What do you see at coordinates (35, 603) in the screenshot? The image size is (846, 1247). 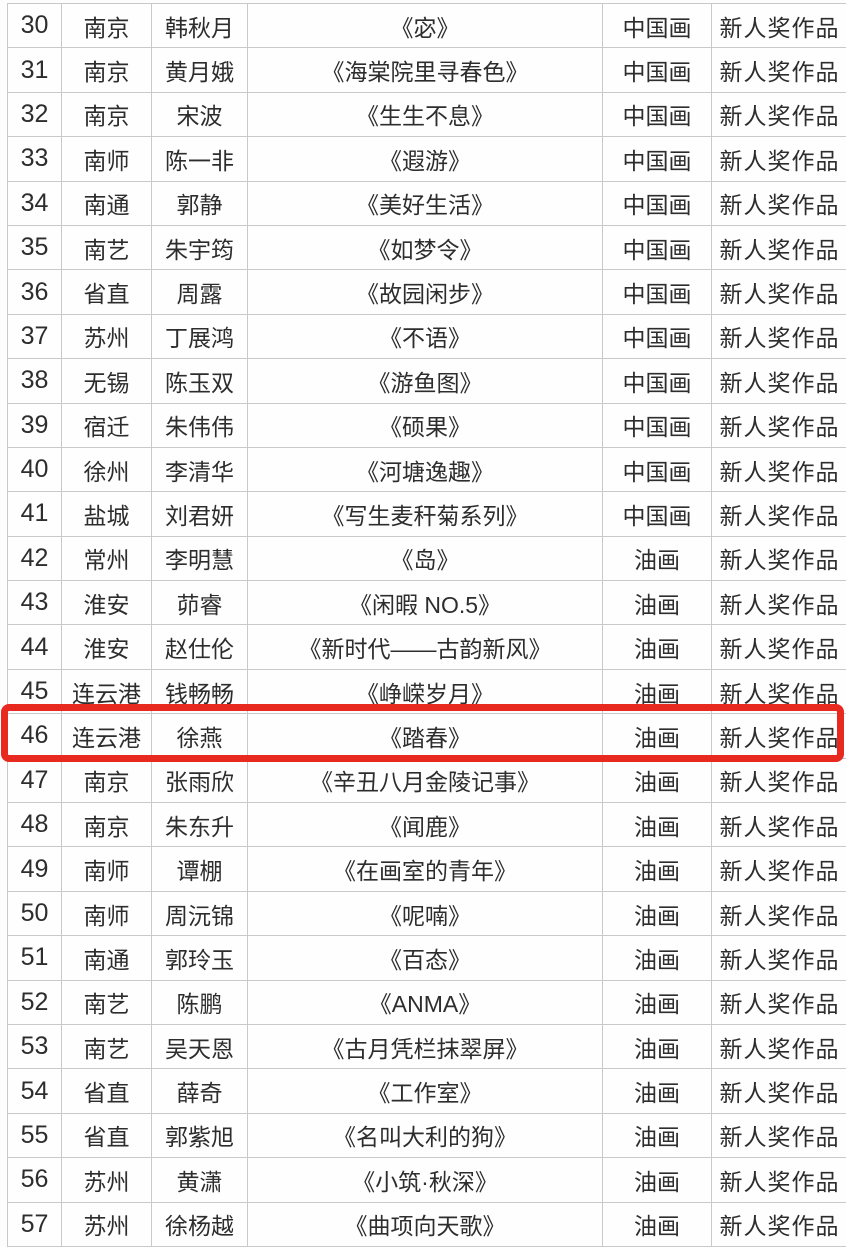 I see `cell-number: 43` at bounding box center [35, 603].